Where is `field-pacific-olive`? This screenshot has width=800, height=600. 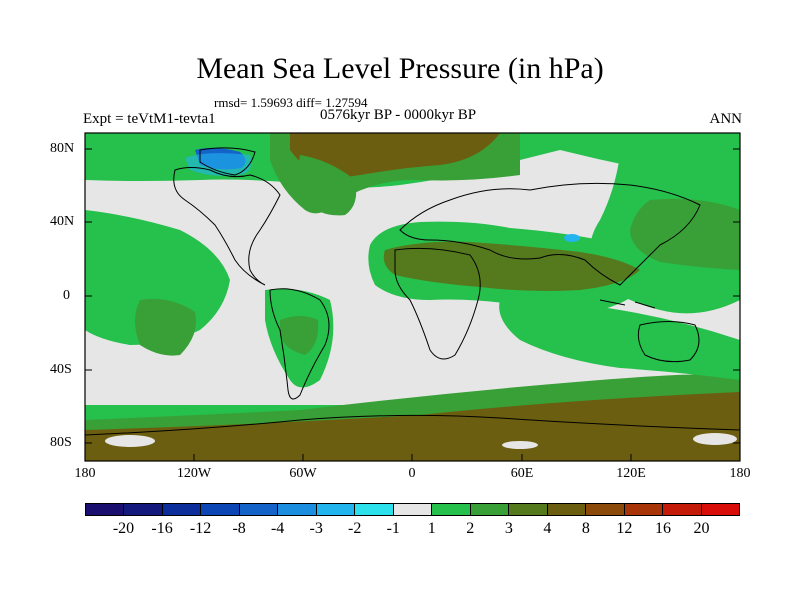 field-pacific-olive is located at coordinates (165, 327).